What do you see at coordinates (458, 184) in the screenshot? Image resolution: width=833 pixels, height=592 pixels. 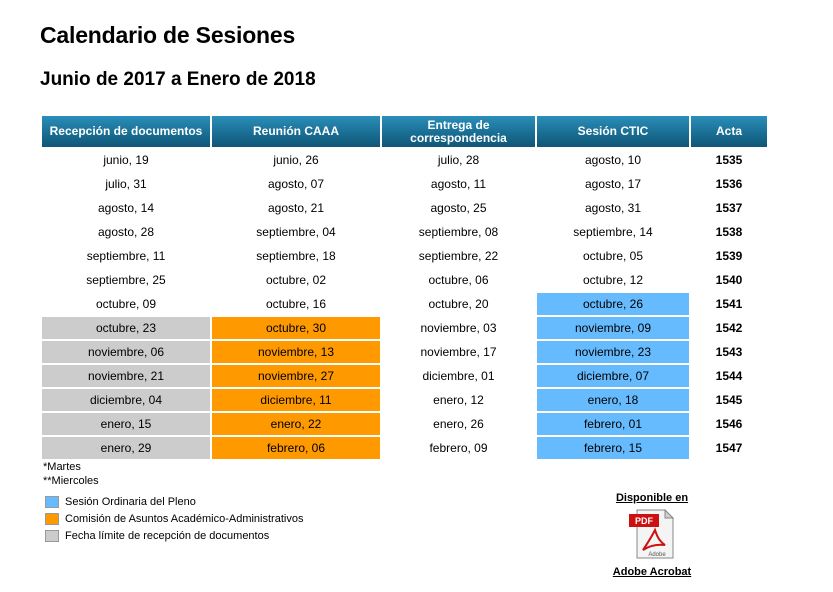 I see `entrega-cell: agosto, 11` at bounding box center [458, 184].